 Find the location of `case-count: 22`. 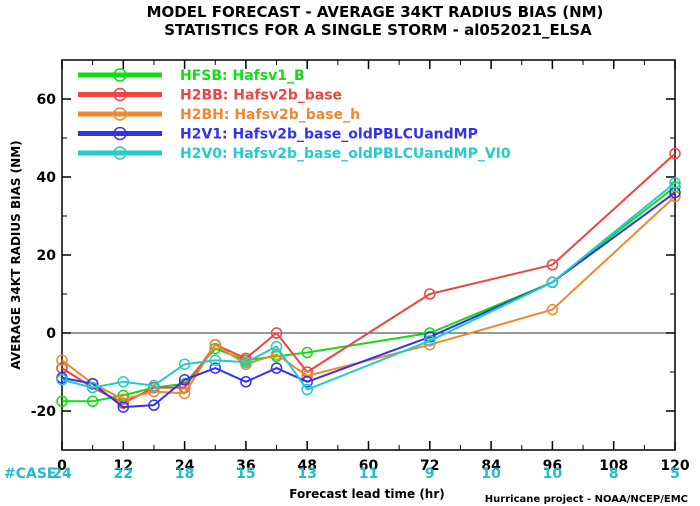

case-count: 22 is located at coordinates (123, 474).